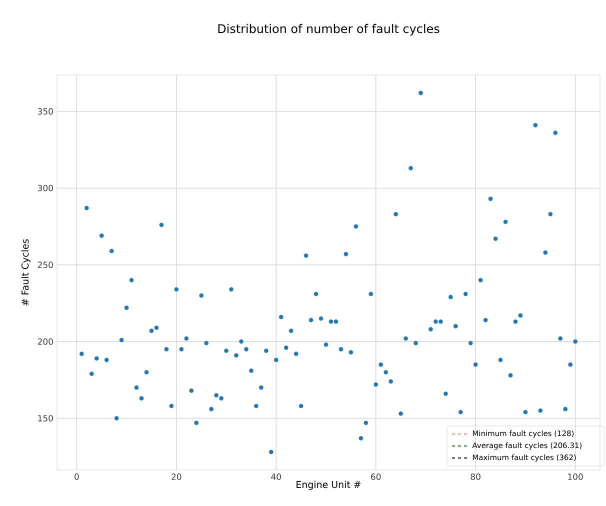  Describe the element at coordinates (45, 418) in the screenshot. I see `y-tick-label: 150` at that location.